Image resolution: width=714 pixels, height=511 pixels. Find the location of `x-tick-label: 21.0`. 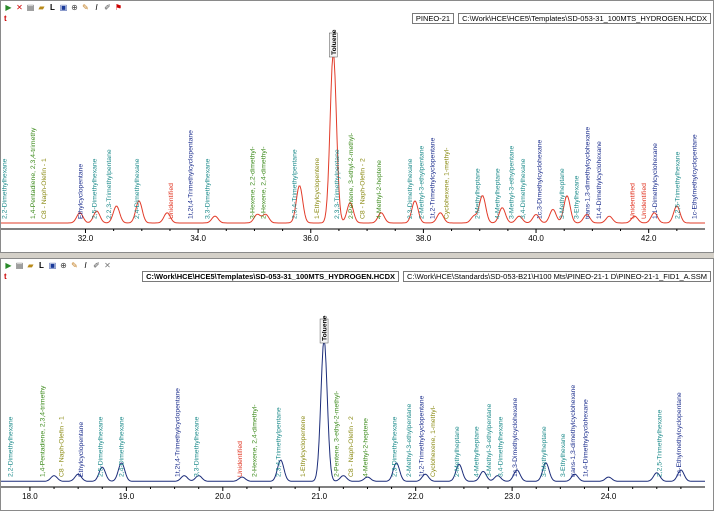

x-tick-label: 21.0 is located at coordinates (319, 496).